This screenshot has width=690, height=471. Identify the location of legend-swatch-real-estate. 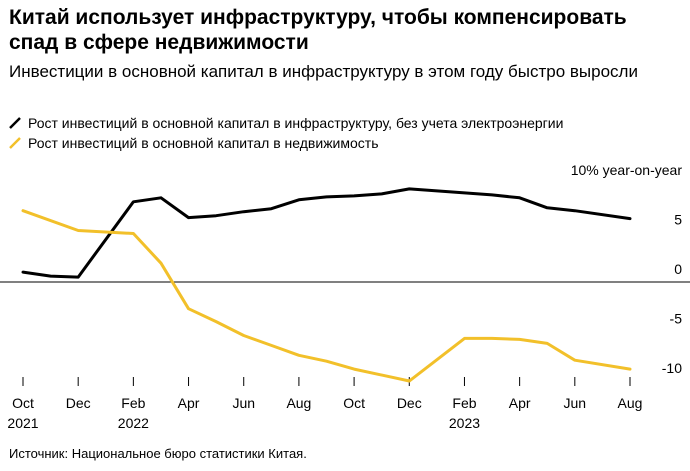
(15, 143).